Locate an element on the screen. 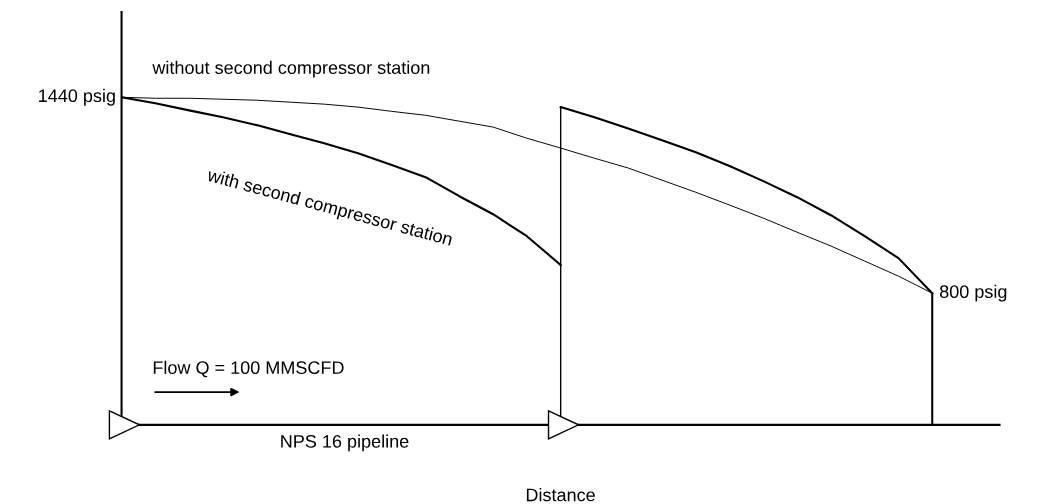  text: NPS 16 pipeline is located at coordinates (345, 443).